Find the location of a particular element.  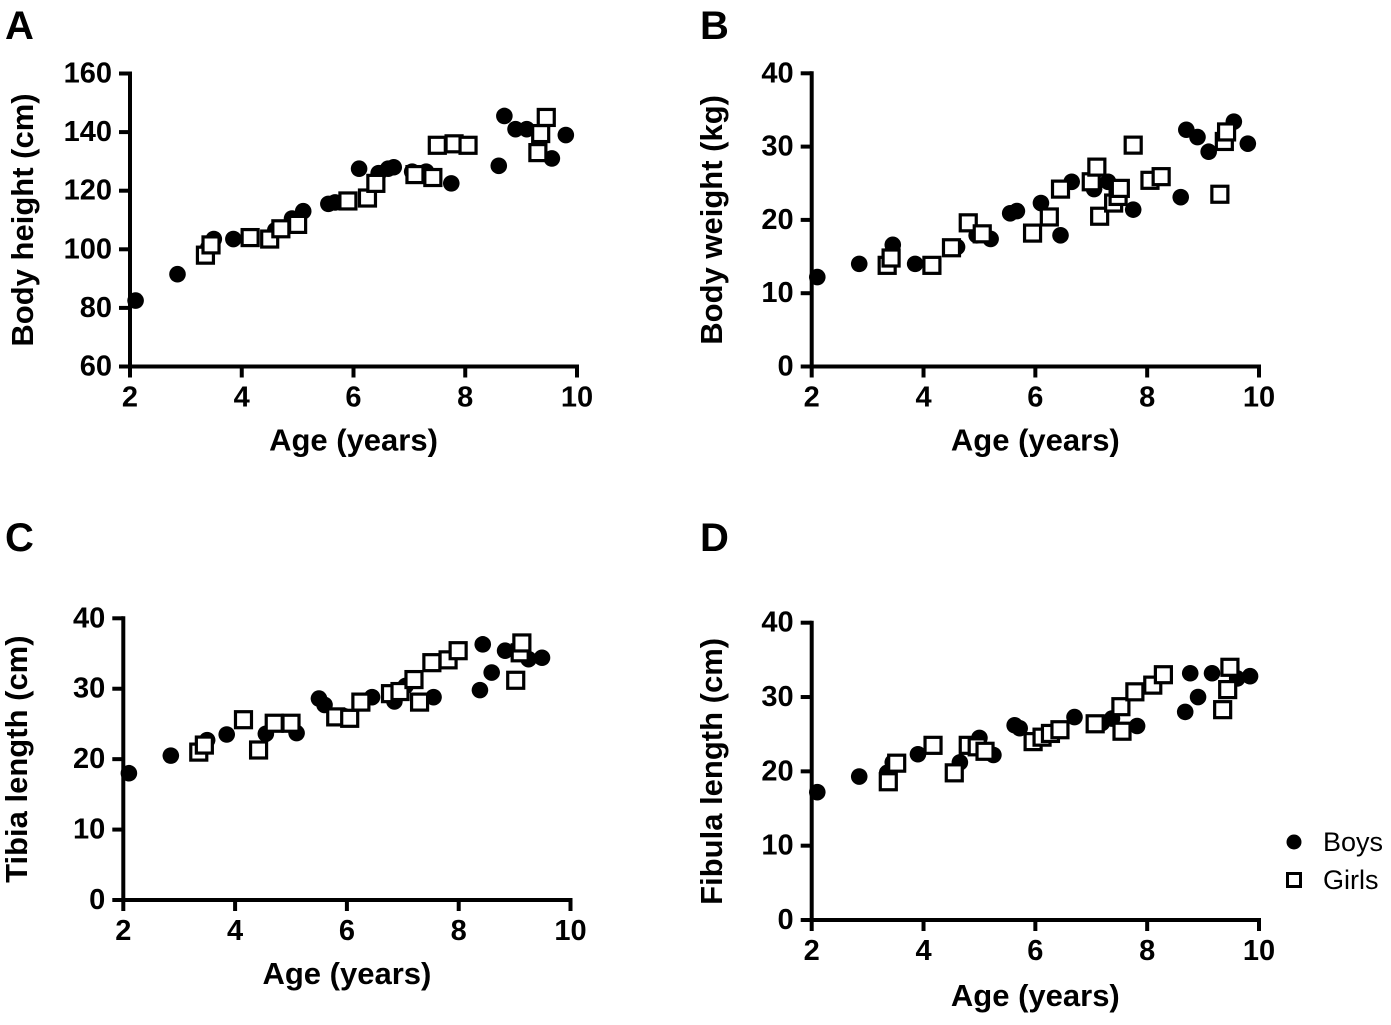

y-axis-title: Tibia length (cm) is located at coordinates (17, 758).